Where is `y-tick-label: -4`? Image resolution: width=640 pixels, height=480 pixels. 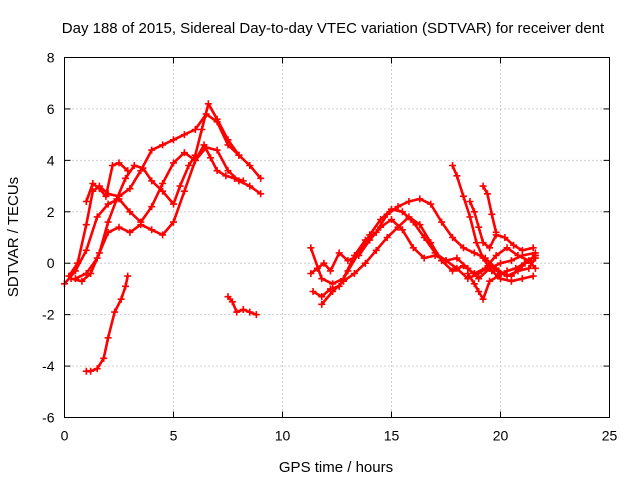 y-tick-label: -4 is located at coordinates (48, 366).